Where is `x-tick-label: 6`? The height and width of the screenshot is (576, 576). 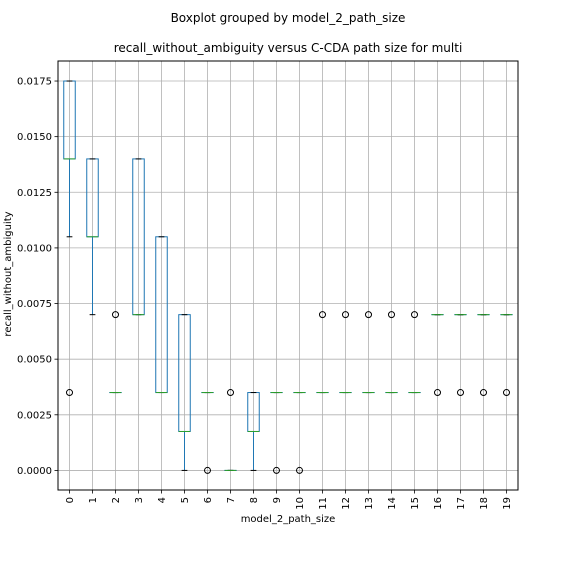
x-tick-label: 6 is located at coordinates (208, 500).